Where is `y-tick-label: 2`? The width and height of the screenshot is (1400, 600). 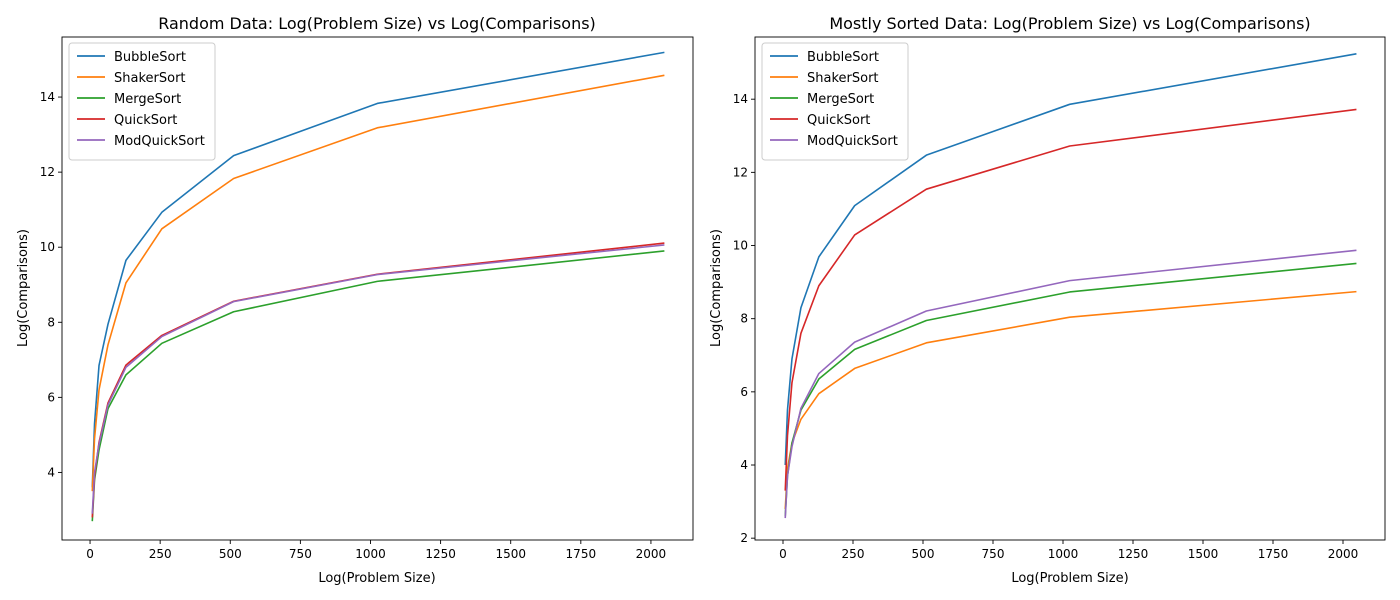 y-tick-label: 2 is located at coordinates (744, 538).